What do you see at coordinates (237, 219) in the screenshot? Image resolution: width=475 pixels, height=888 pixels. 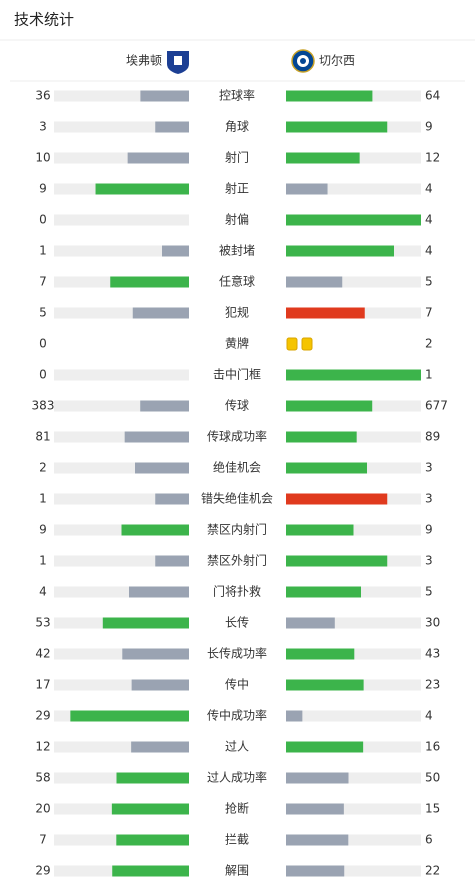 I see `stat-label: 射偏` at bounding box center [237, 219].